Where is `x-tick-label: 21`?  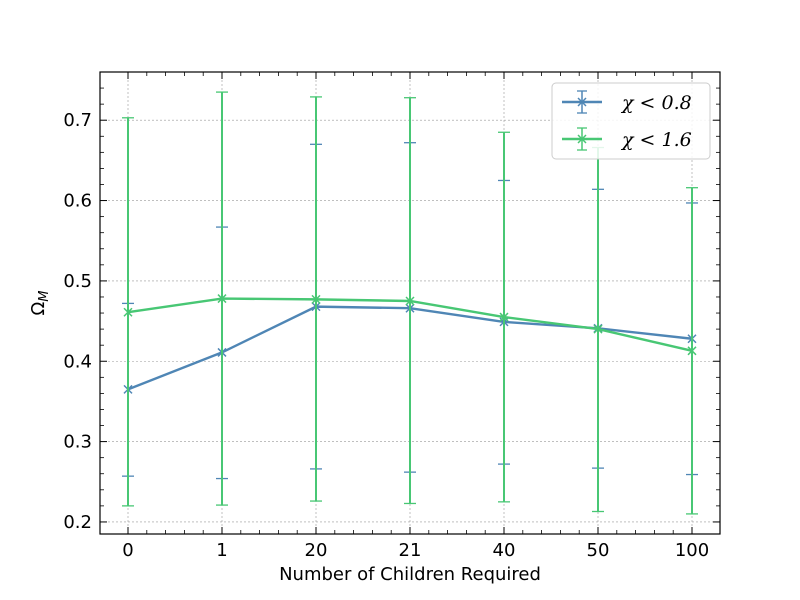 x-tick-label: 21 is located at coordinates (410, 550).